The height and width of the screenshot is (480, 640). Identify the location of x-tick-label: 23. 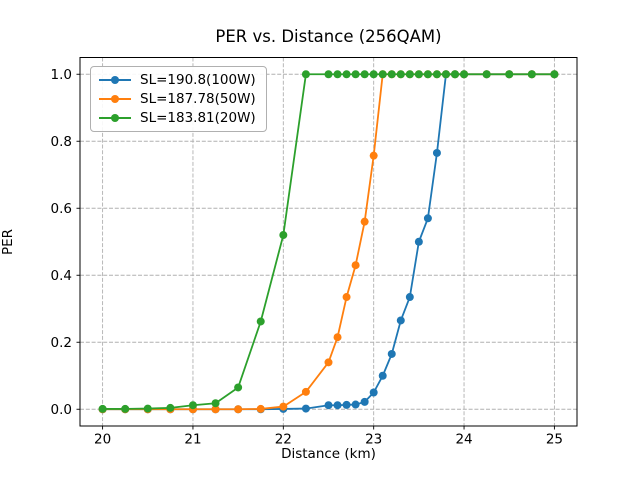
(373, 440).